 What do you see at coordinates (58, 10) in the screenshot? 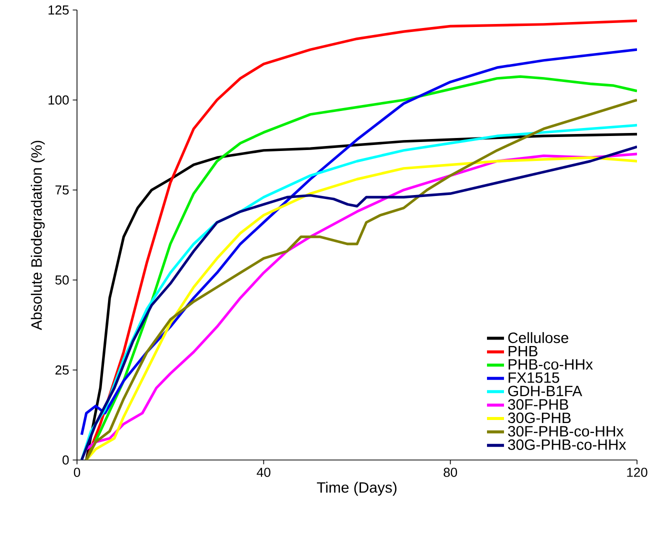
I see `y-tick-label: 125` at bounding box center [58, 10].